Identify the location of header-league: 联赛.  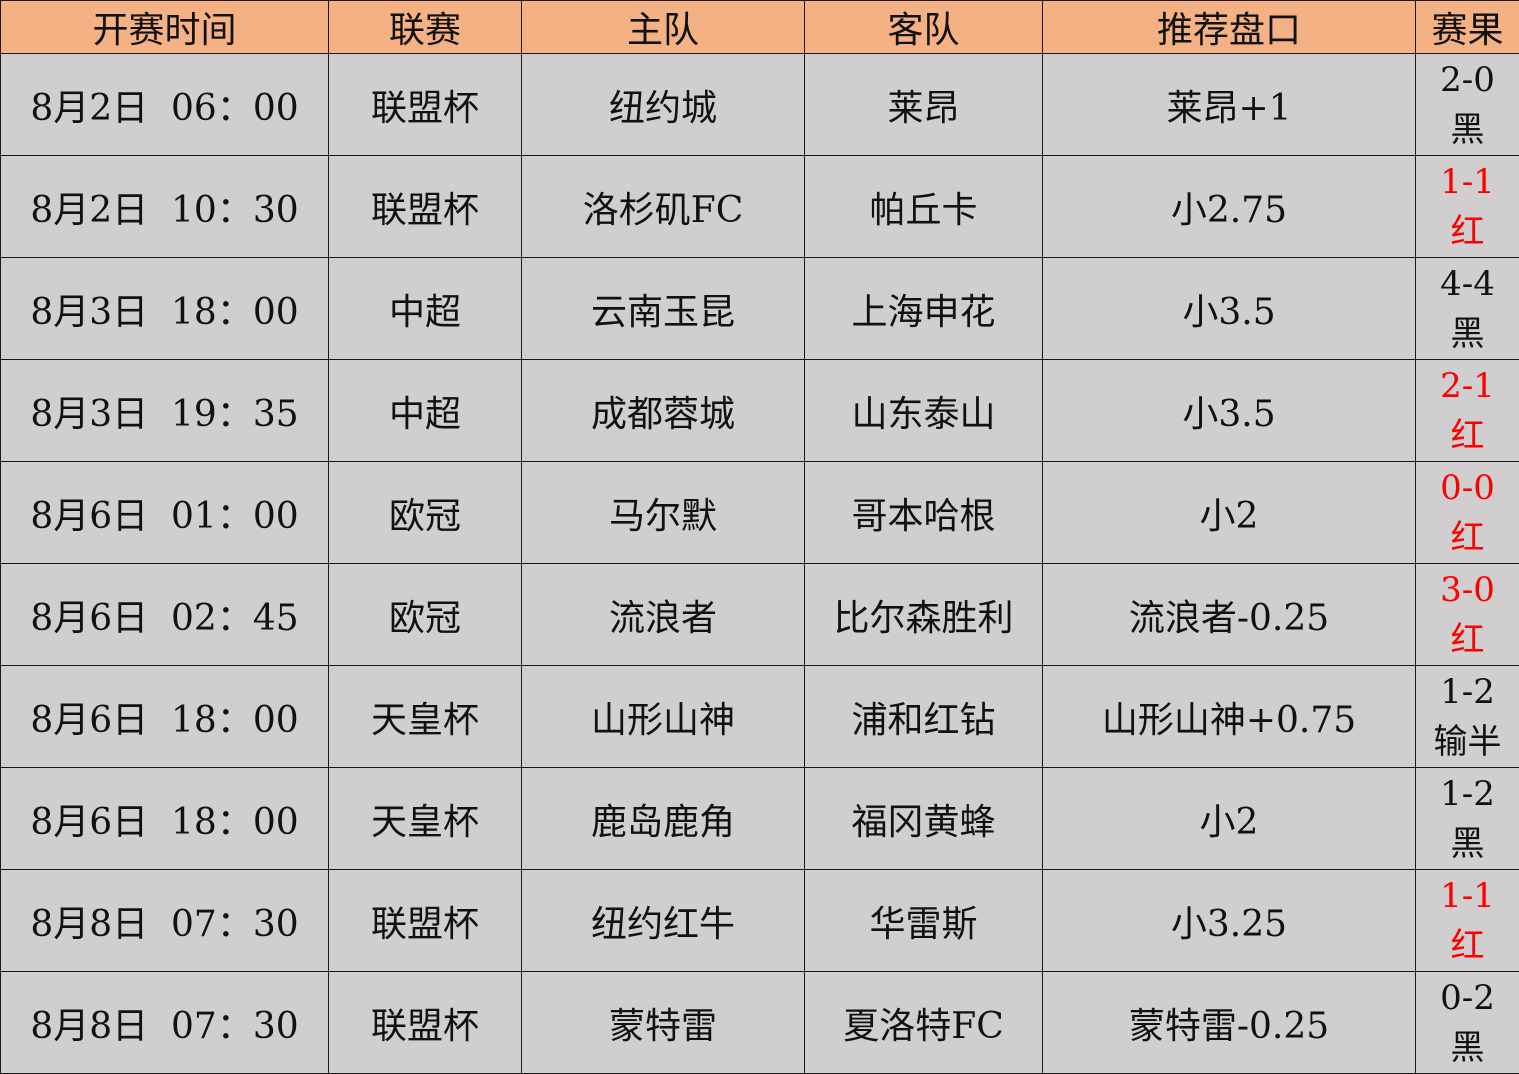
(425, 27).